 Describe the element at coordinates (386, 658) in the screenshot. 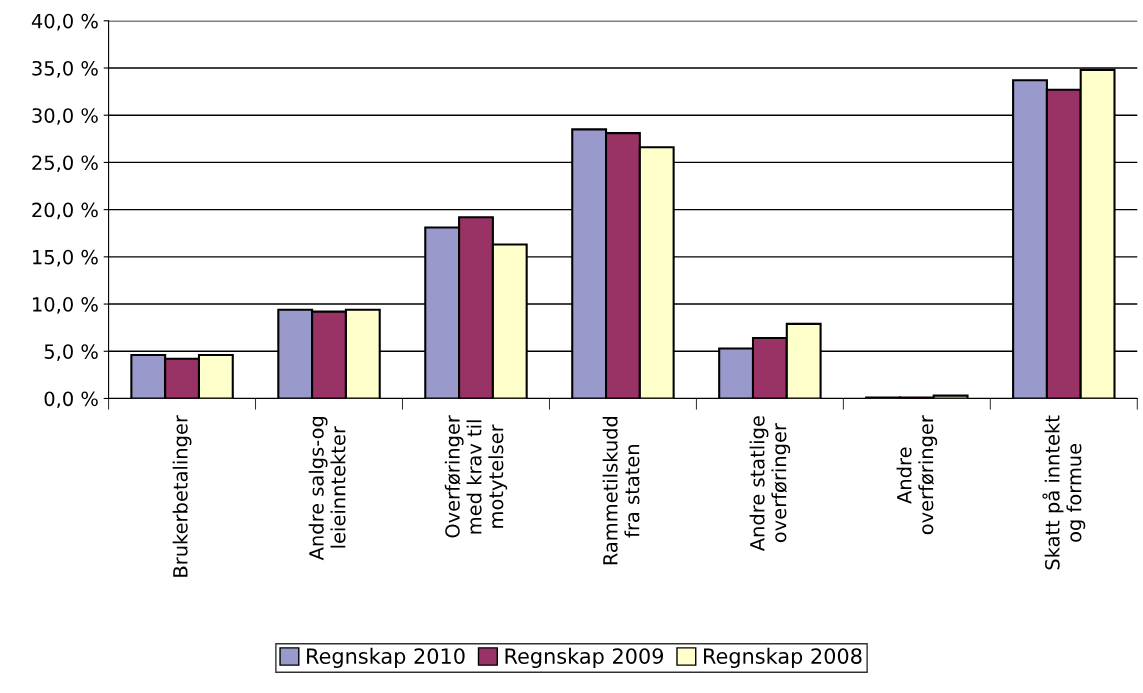

I see `legend-label: Regnskap 2010` at that location.